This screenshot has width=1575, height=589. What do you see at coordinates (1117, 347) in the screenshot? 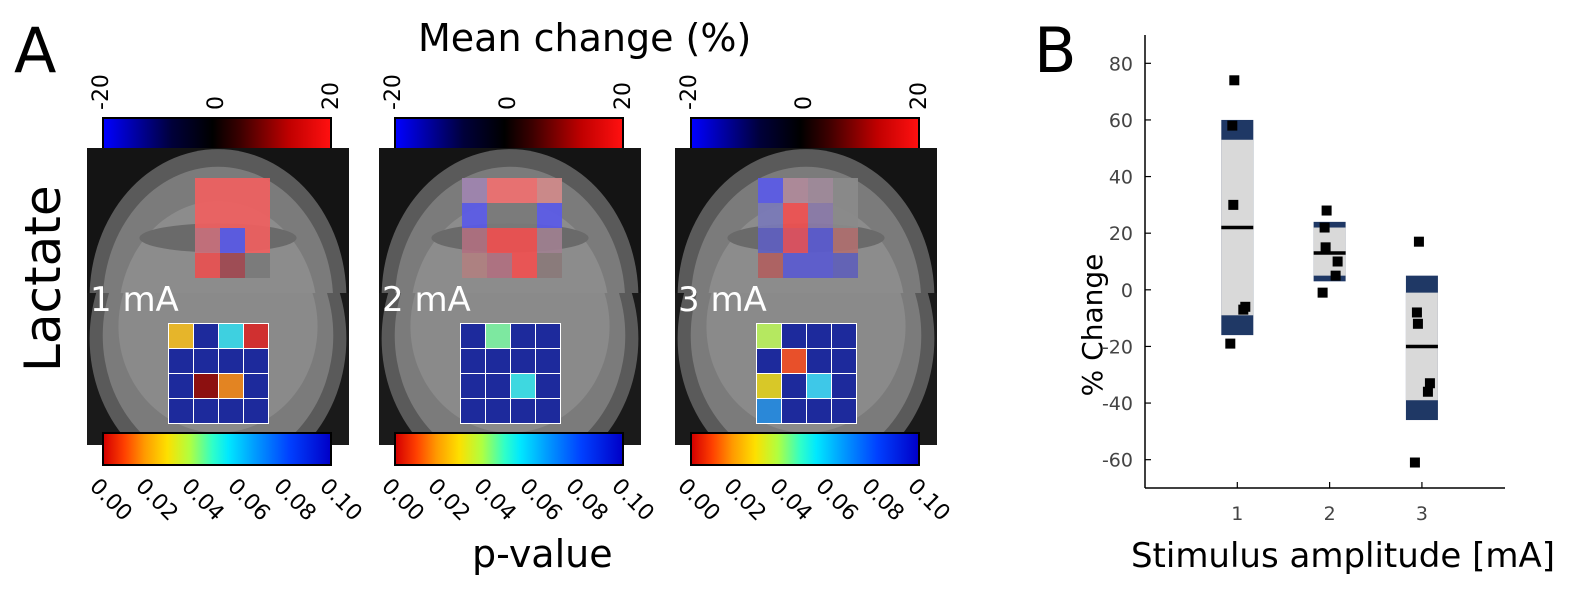
I see `y-tick-label: -20` at bounding box center [1117, 347].